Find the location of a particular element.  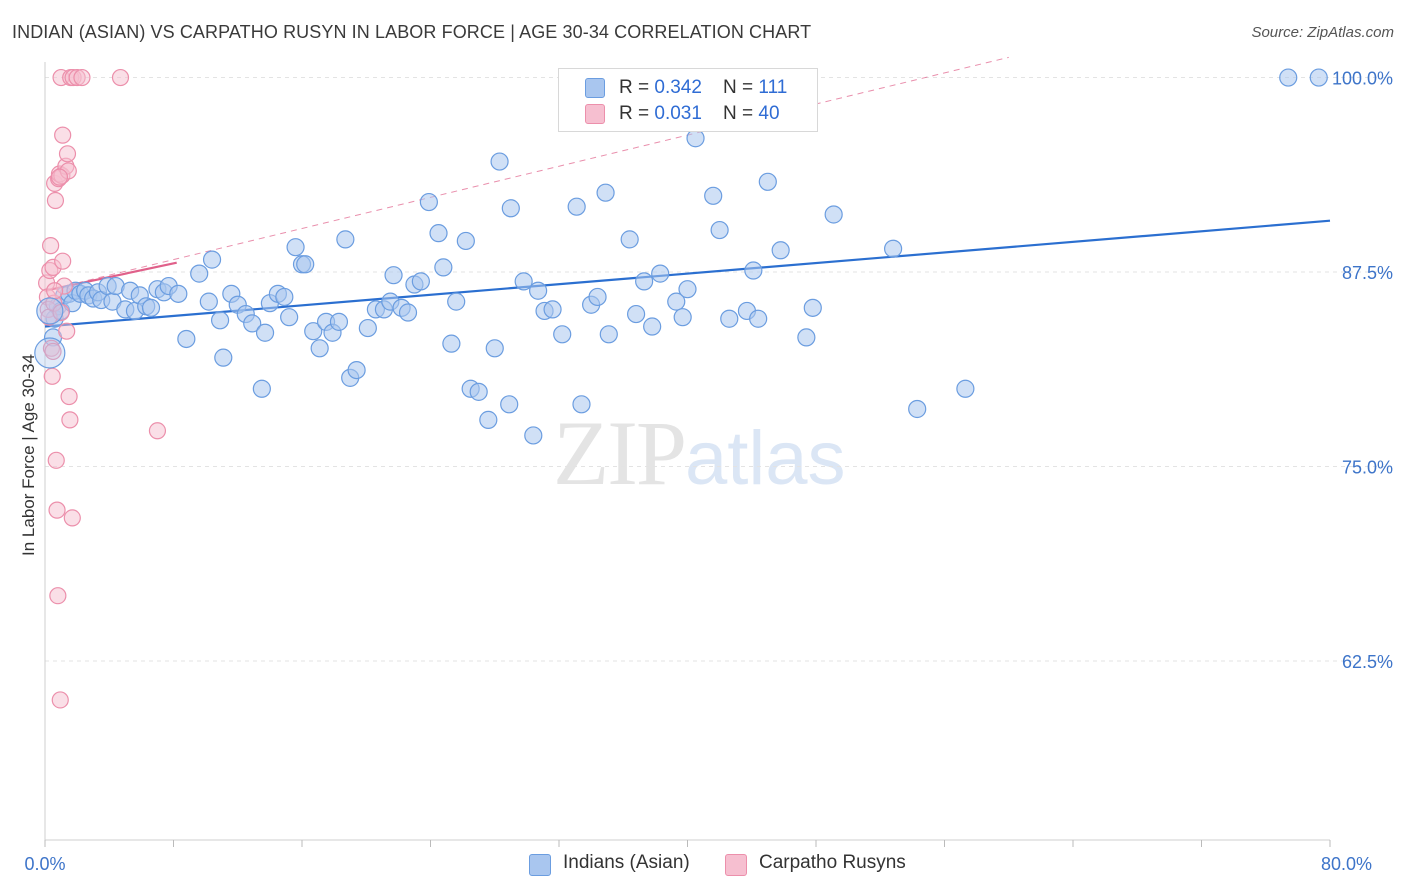

y-tick-label: 62.5% is located at coordinates (1367, 662).